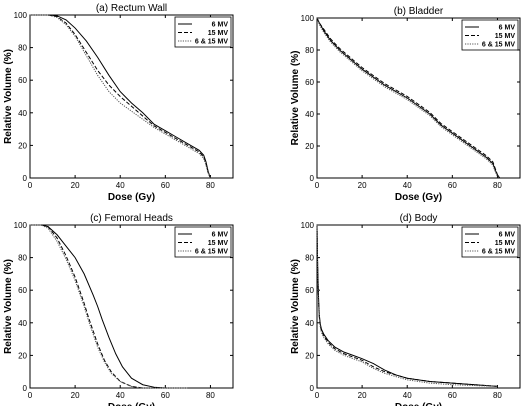  What do you see at coordinates (419, 11) in the screenshot?
I see `chart-title: (b) Bladder` at bounding box center [419, 11].